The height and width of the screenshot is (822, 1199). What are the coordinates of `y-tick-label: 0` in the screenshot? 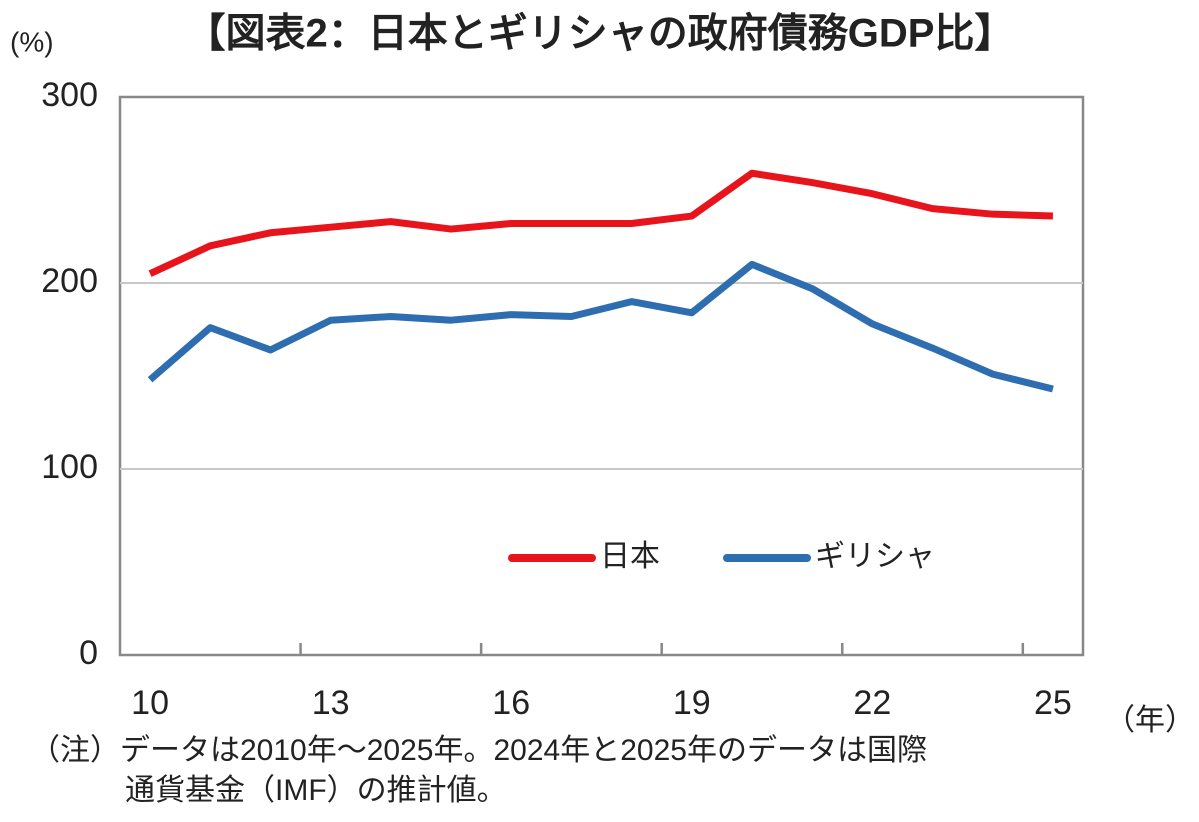 It's located at (88, 653).